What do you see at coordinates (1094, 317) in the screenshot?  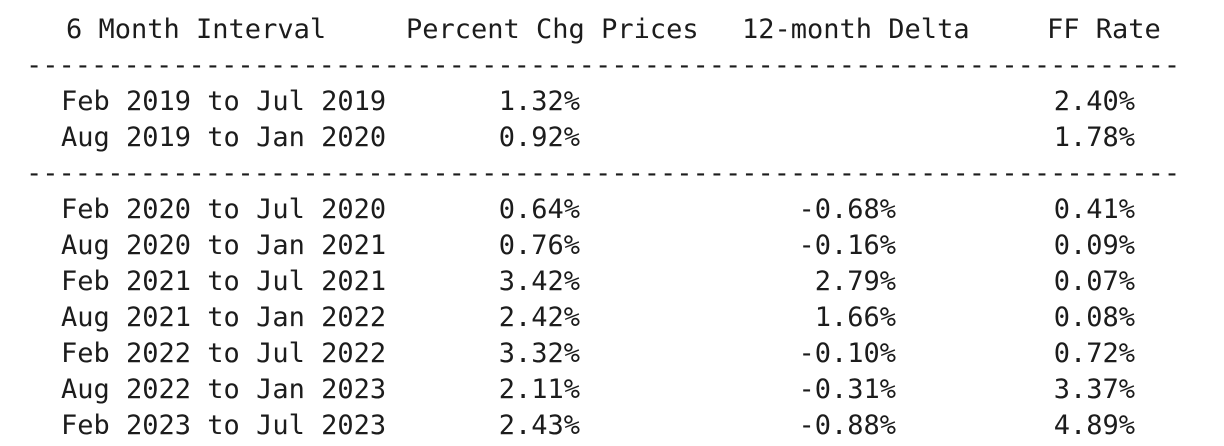 I see `cell-ff-rate: 0.08%` at bounding box center [1094, 317].